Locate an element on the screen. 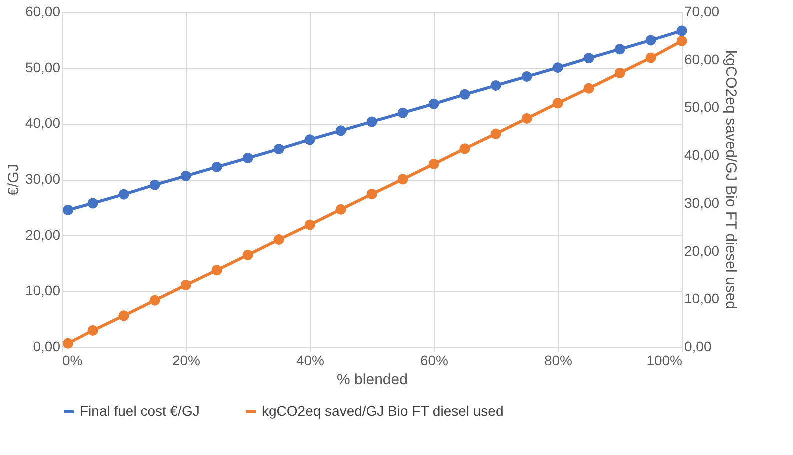 The image size is (793, 455). y2-tick-label: 50,00 is located at coordinates (702, 107).